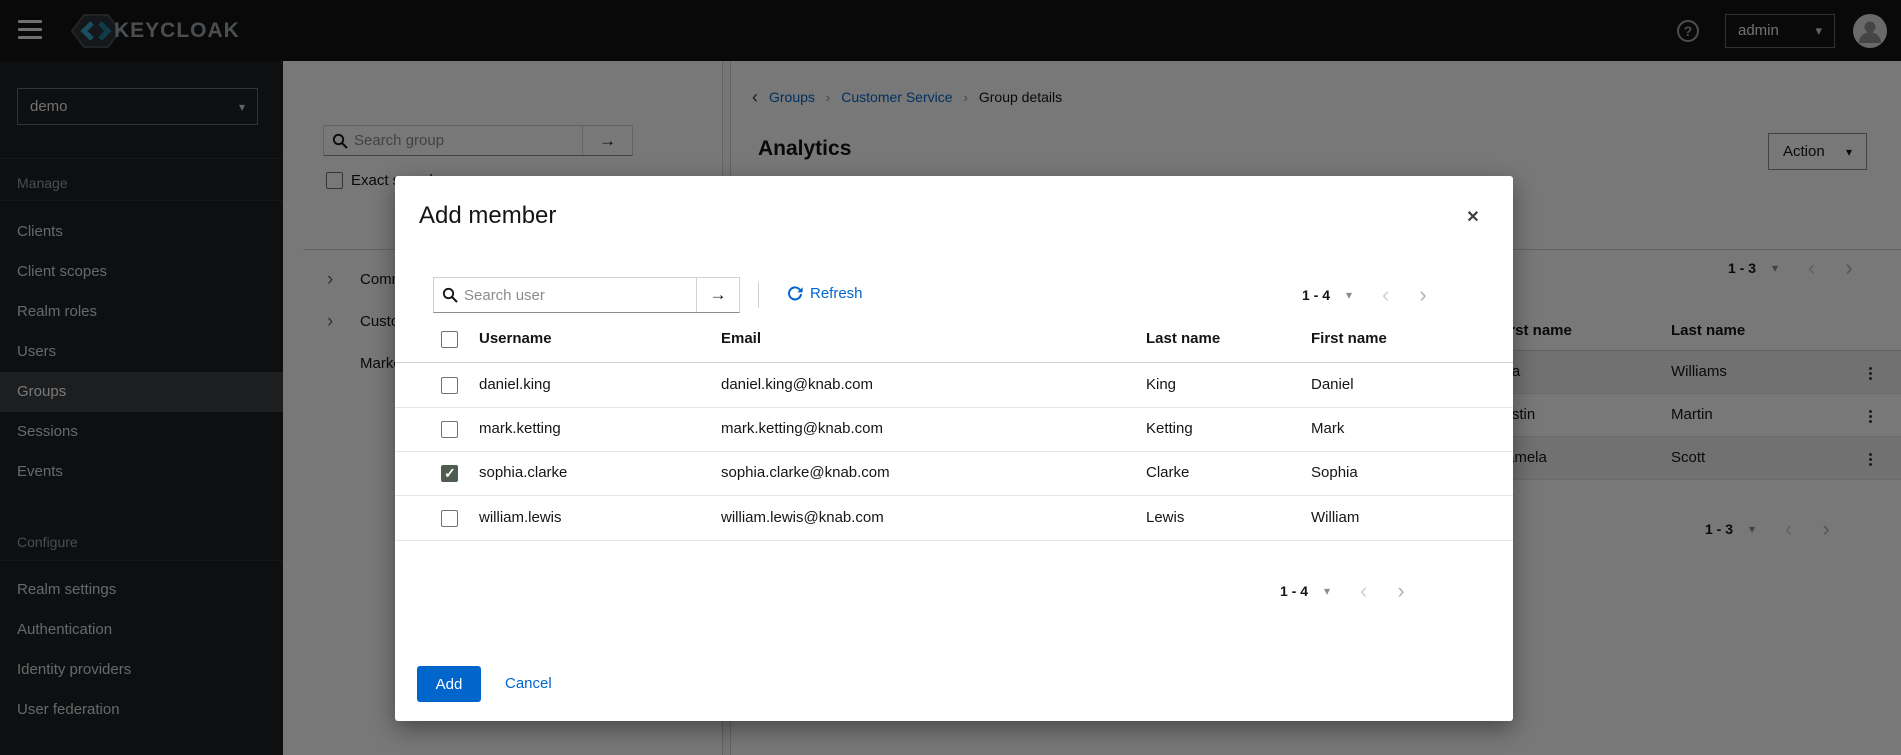  Describe the element at coordinates (758, 295) in the screenshot. I see `toolbar-divider` at that location.